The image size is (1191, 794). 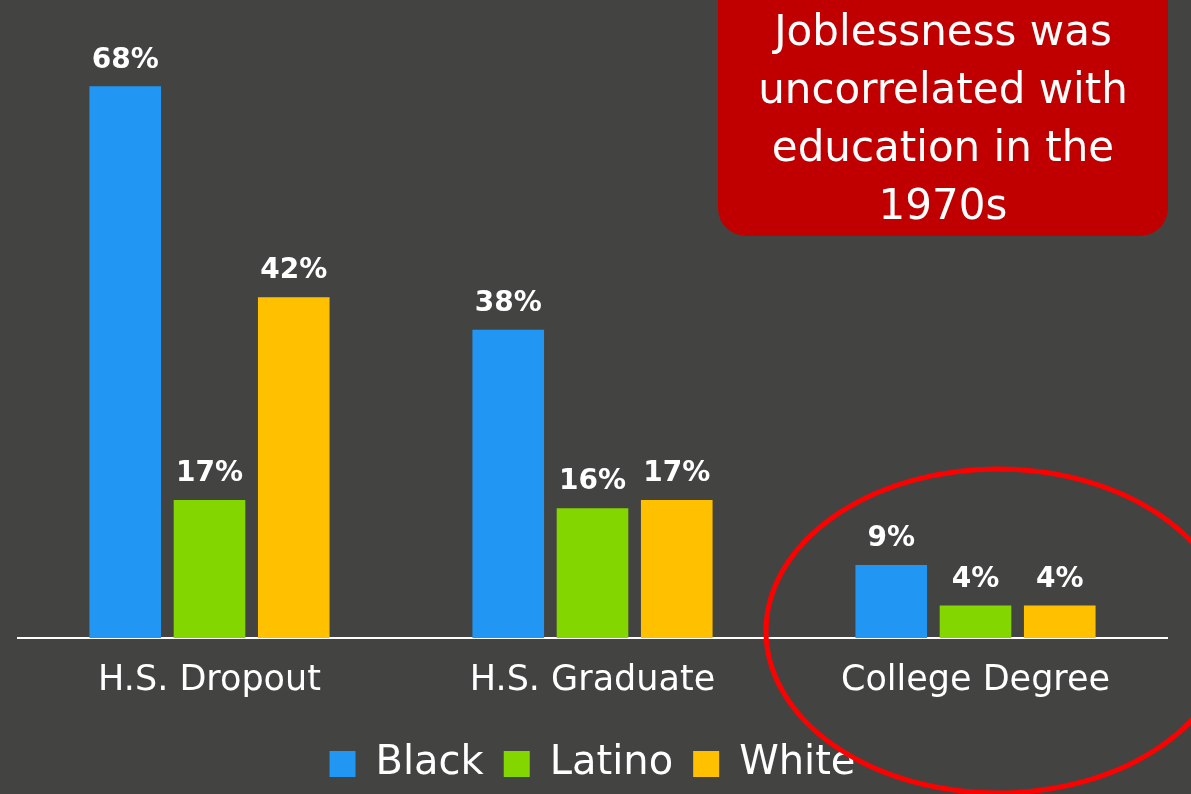 I want to click on data-label: 42%, so click(x=294, y=269).